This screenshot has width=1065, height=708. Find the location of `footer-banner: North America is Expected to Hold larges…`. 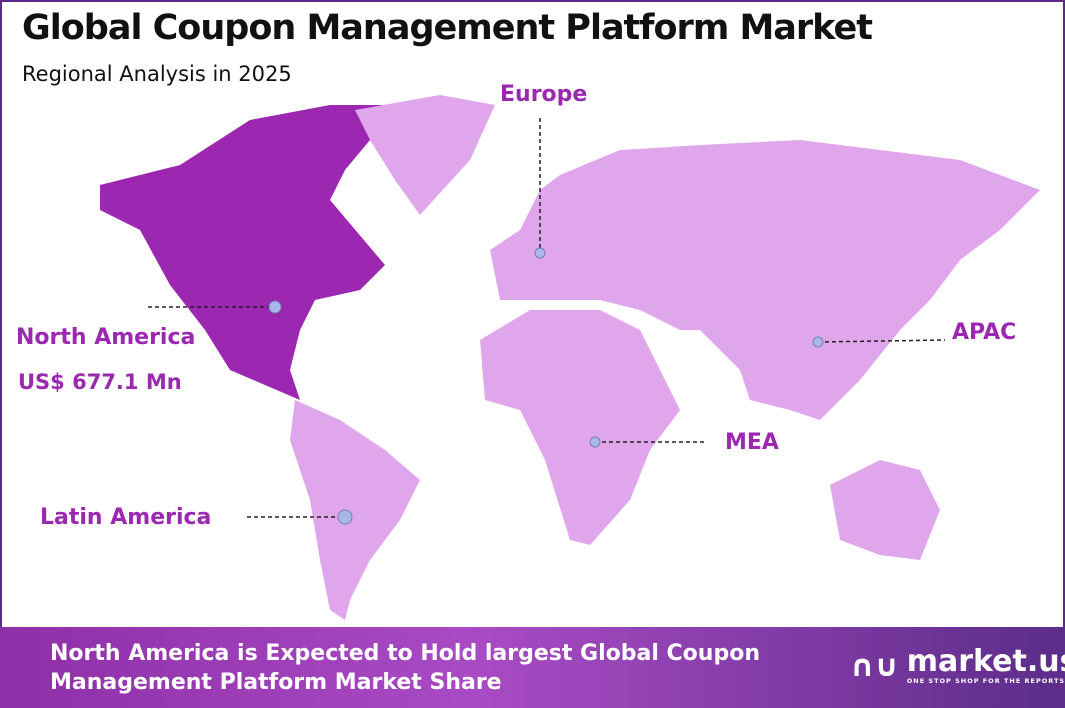

footer-banner: North America is Expected to Hold larges… is located at coordinates (532, 667).